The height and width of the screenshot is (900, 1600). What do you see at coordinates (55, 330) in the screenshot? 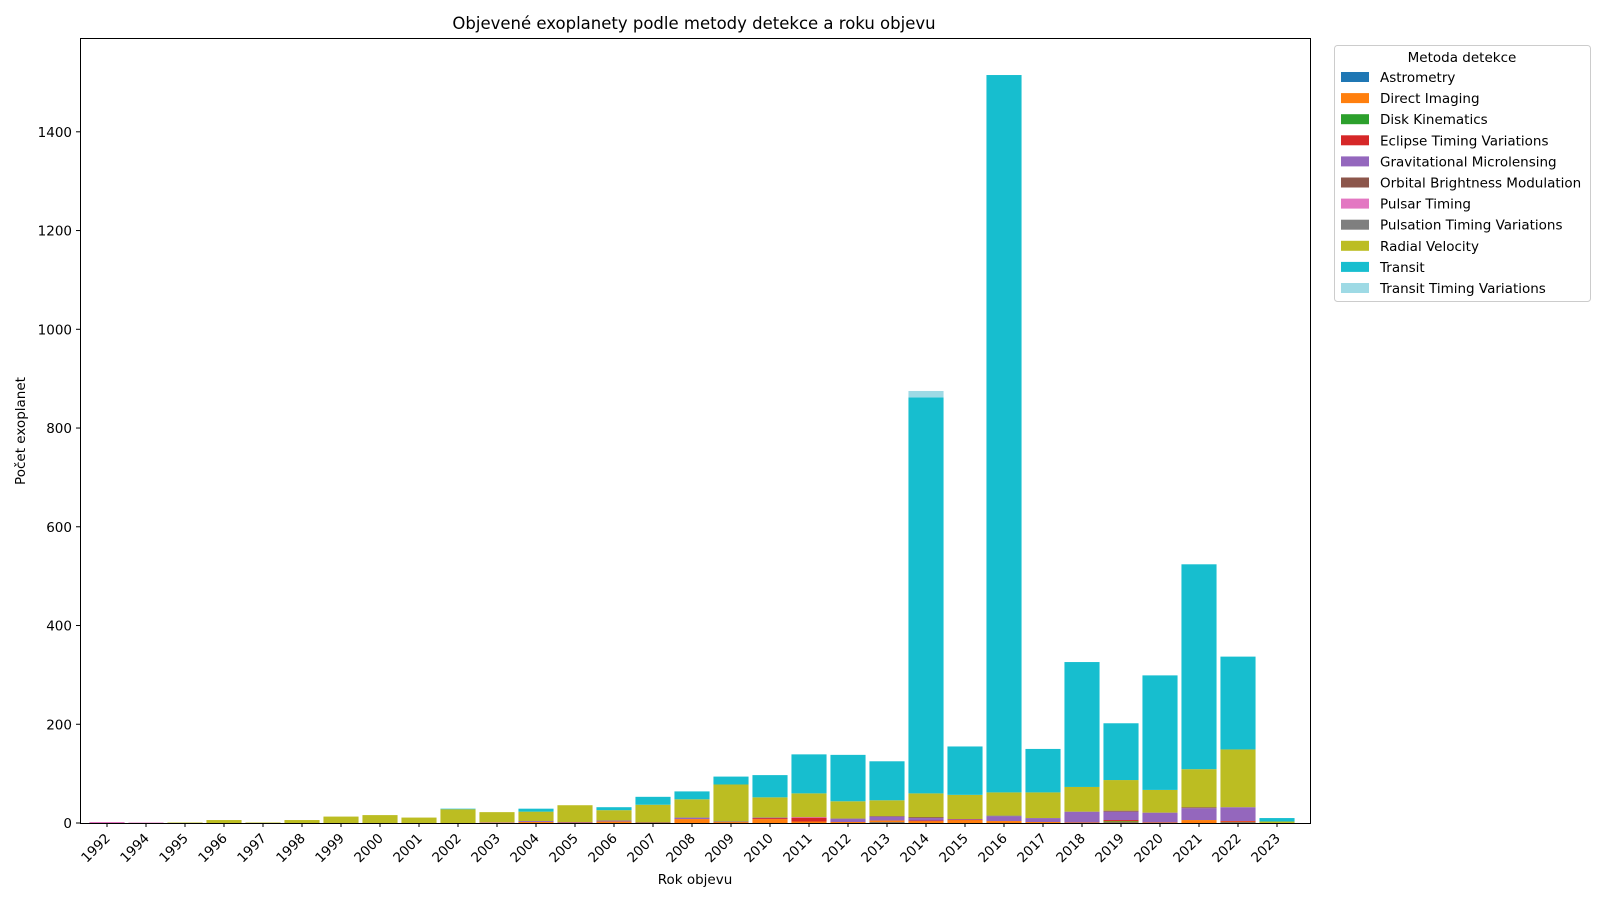
I see `y-tick-label: 1000` at bounding box center [55, 330].